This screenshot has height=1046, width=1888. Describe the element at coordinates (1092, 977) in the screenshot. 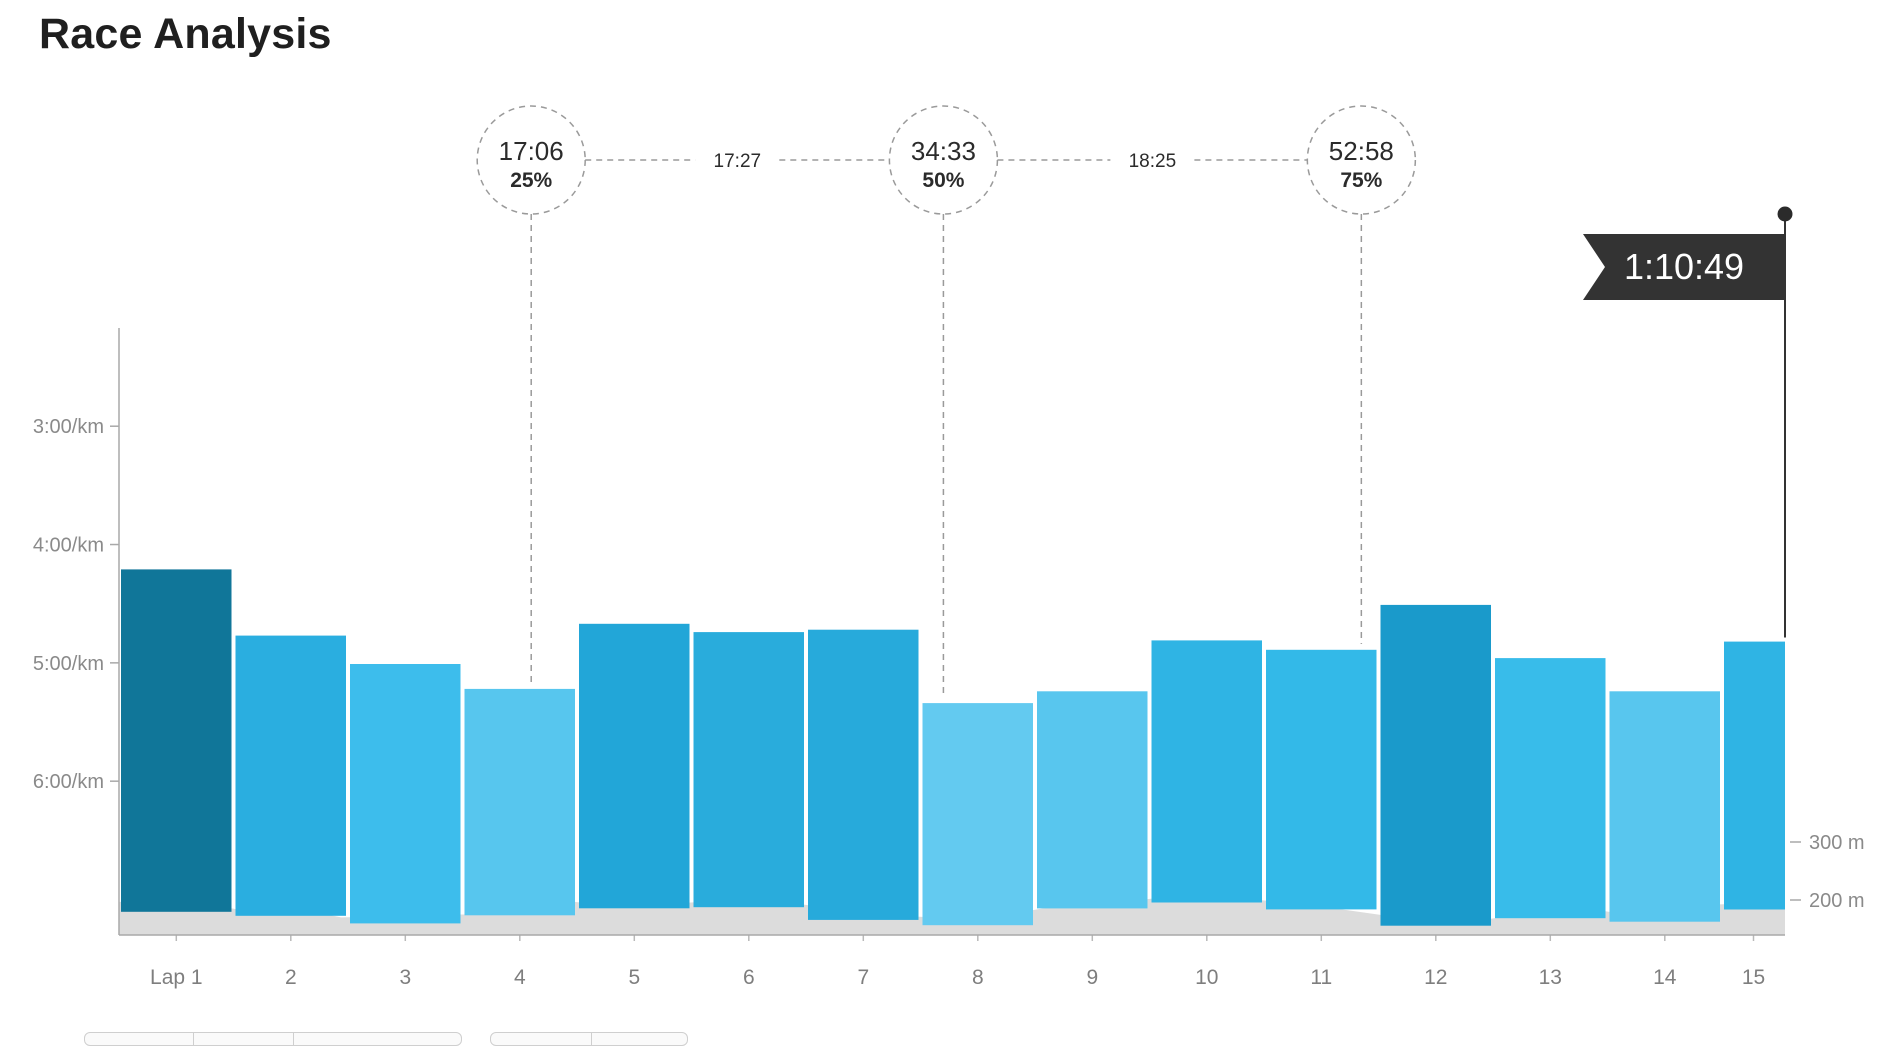

I see `x-tick-label: 9` at that location.